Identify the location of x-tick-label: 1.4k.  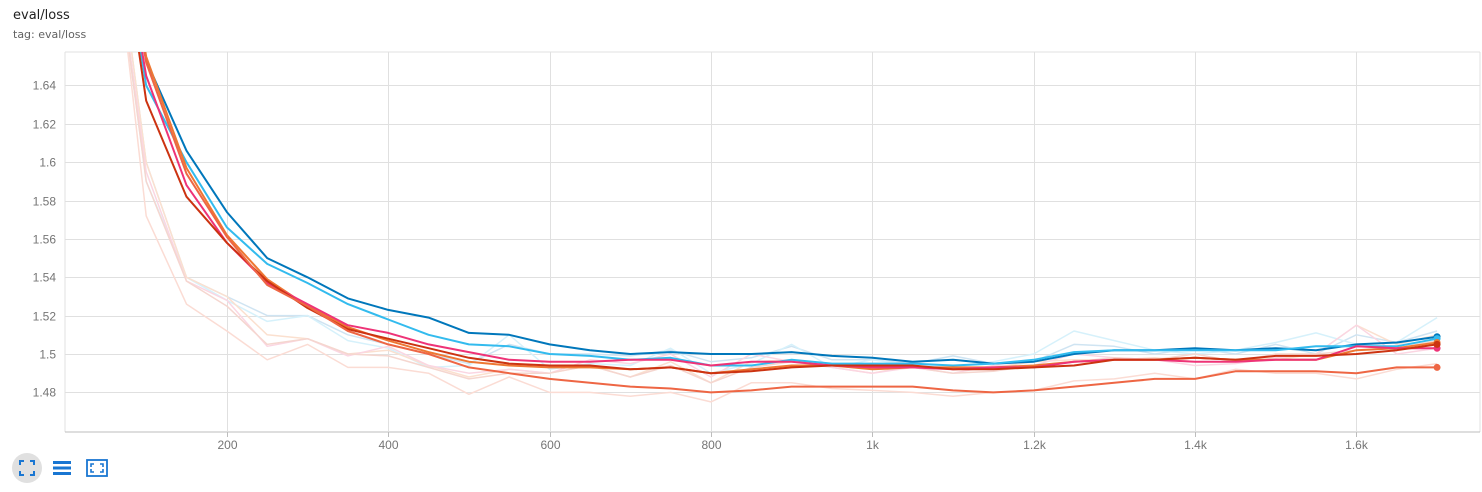
(1196, 444).